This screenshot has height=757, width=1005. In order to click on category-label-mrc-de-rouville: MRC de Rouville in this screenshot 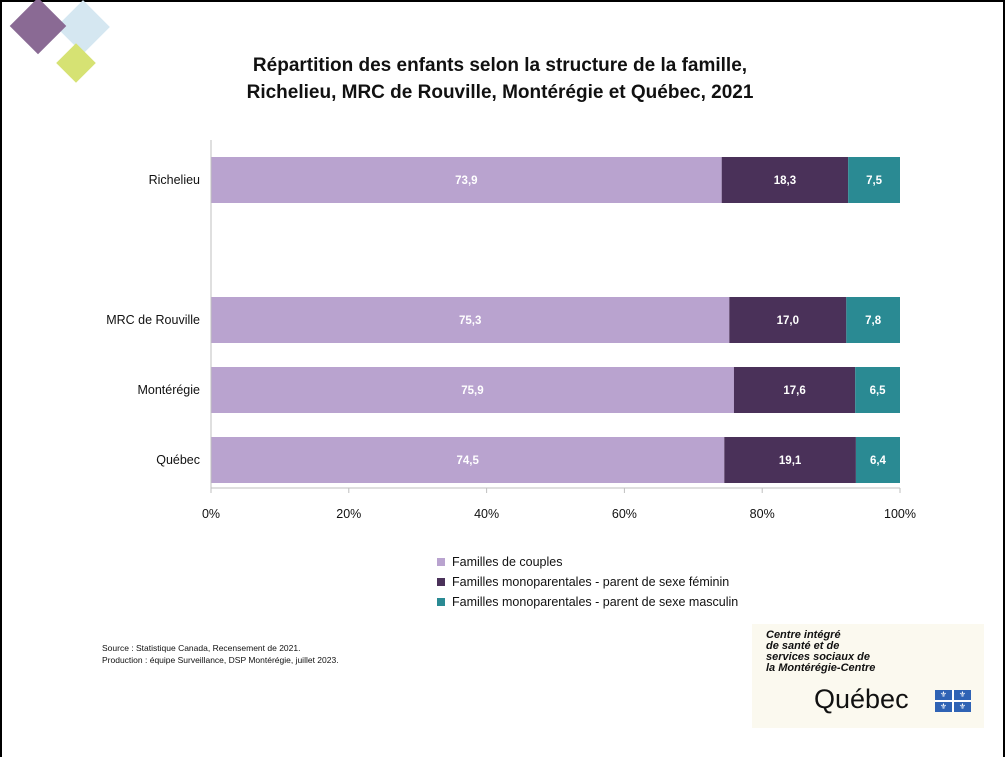, I will do `click(153, 320)`.